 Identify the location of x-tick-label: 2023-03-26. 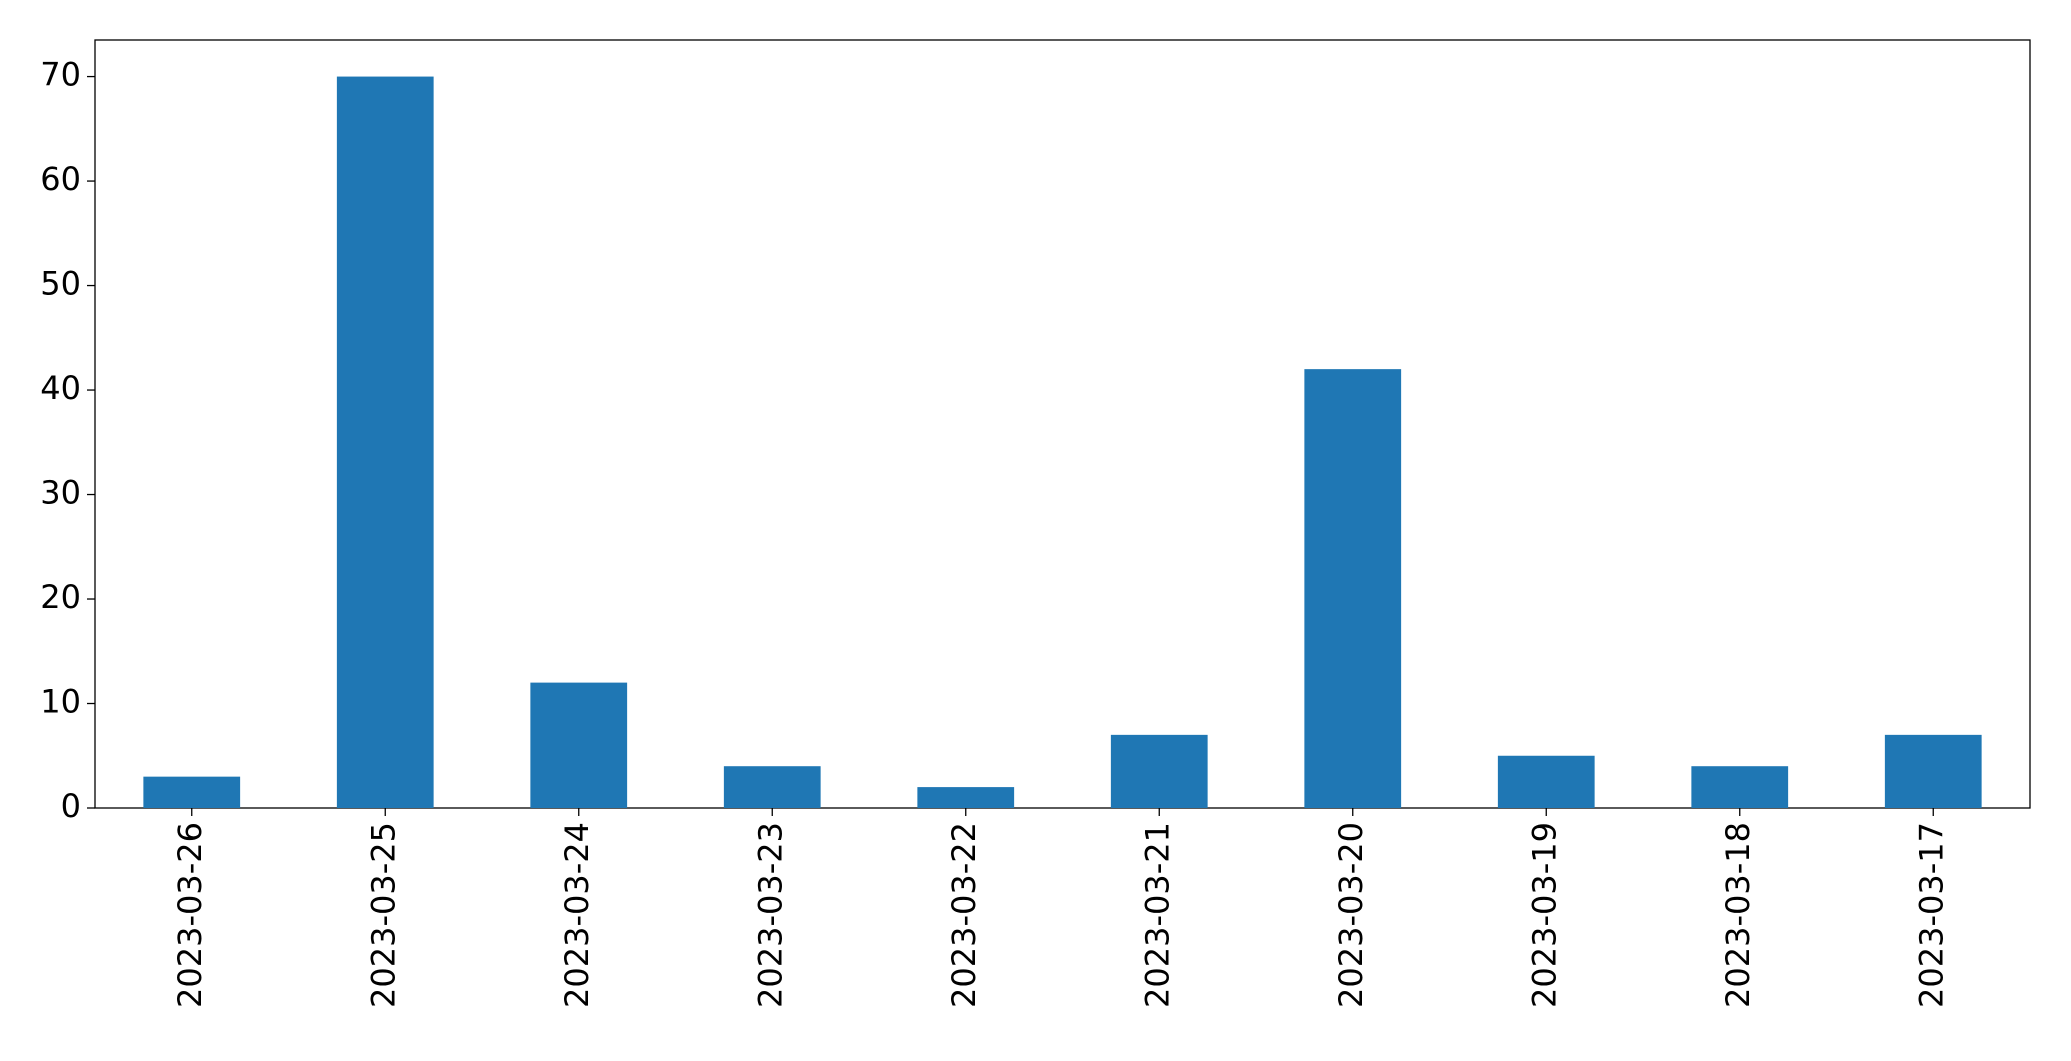
(190, 915).